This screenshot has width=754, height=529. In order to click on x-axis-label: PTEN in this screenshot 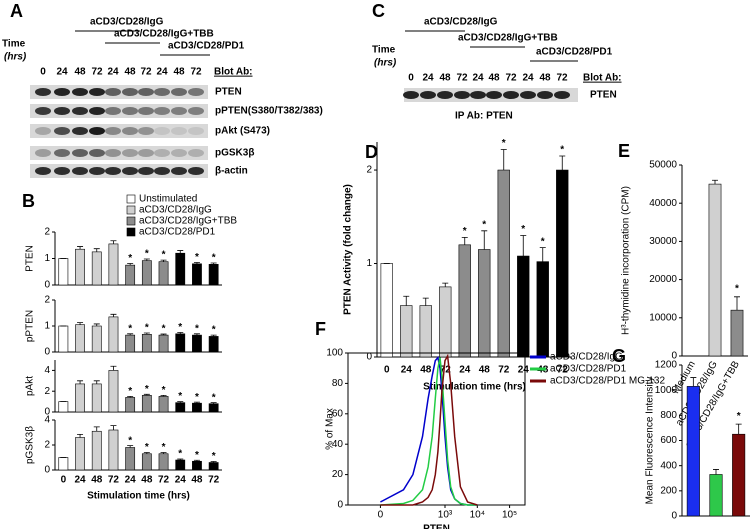, I will do `click(436, 526)`.